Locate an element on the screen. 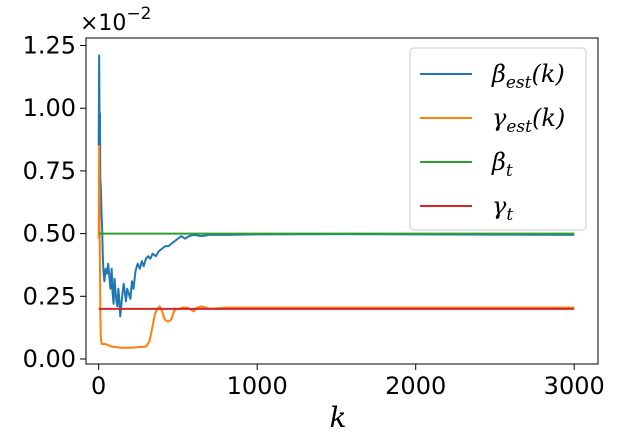 This screenshot has height=443, width=618. legend-box is located at coordinates (498, 139).